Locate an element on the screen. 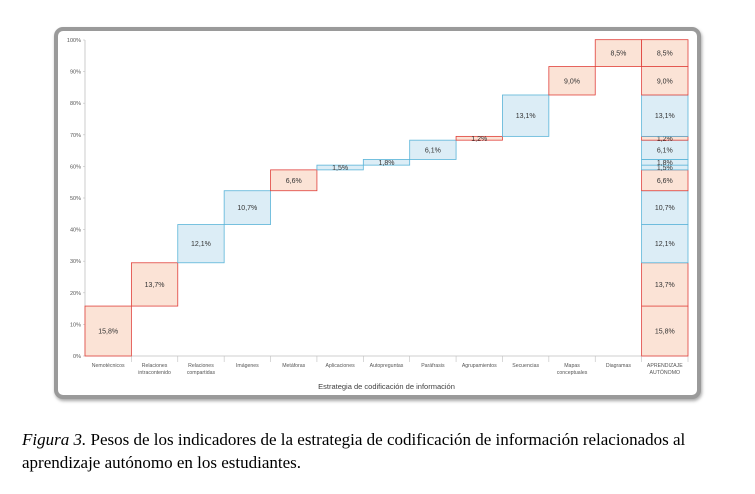  x-tick-label: Diagramas is located at coordinates (618, 366).